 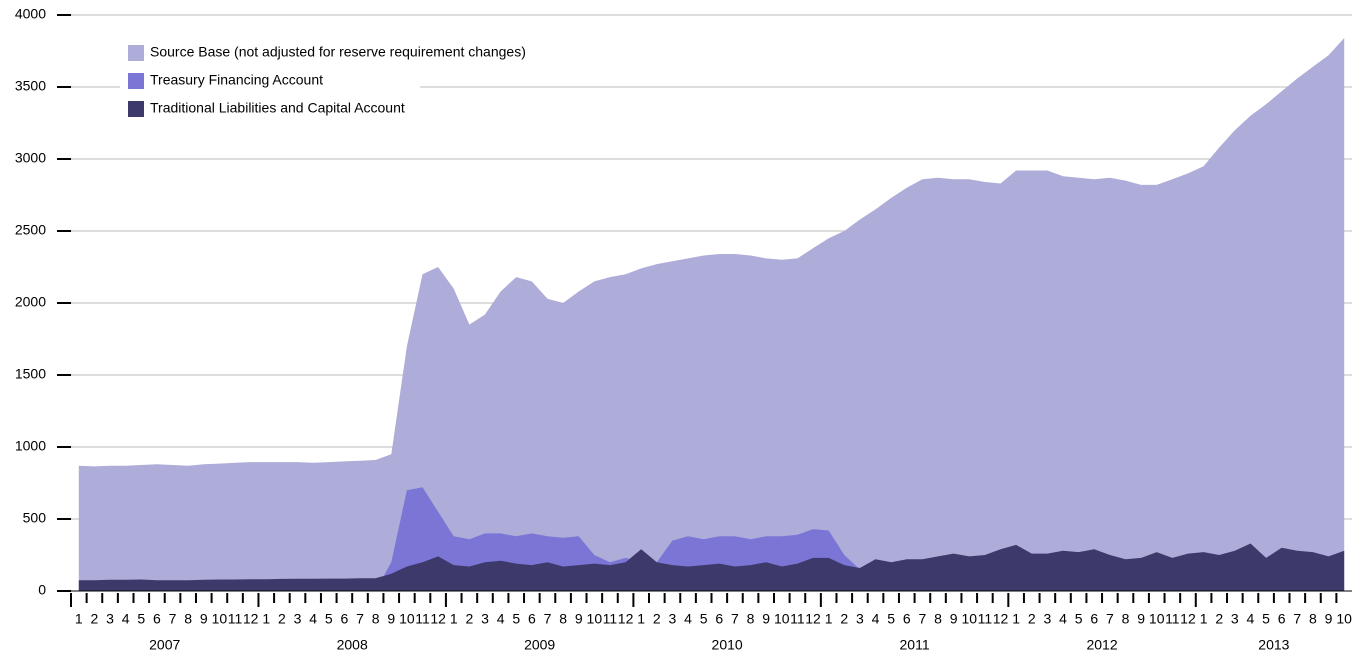 I want to click on legend-label: Treasury Financing Account, so click(x=236, y=80).